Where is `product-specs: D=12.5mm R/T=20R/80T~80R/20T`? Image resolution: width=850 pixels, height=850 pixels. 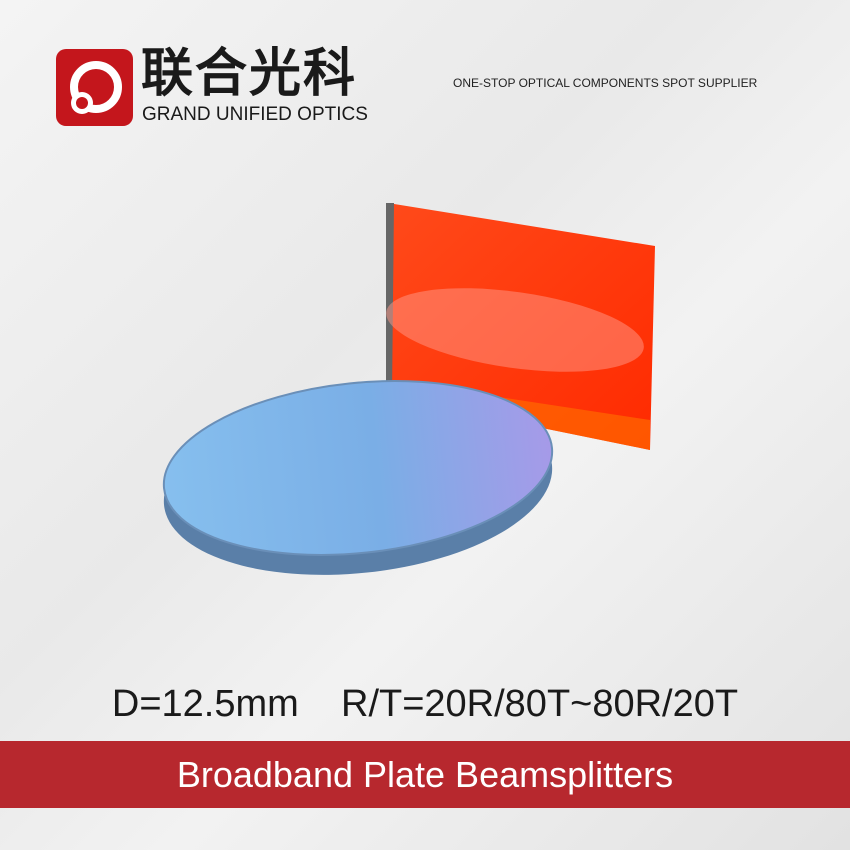
product-specs: D=12.5mm R/T=20R/80T~80R/20T is located at coordinates (425, 704).